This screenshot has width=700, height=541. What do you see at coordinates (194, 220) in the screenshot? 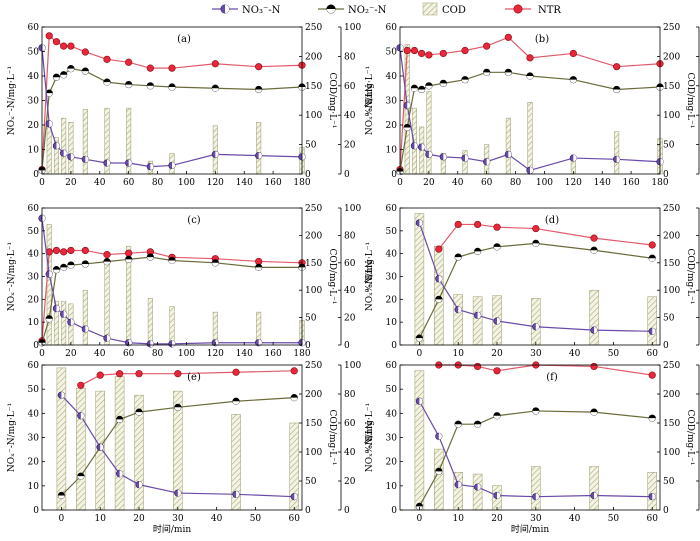
I see `panel-label: (c)` at bounding box center [194, 220].